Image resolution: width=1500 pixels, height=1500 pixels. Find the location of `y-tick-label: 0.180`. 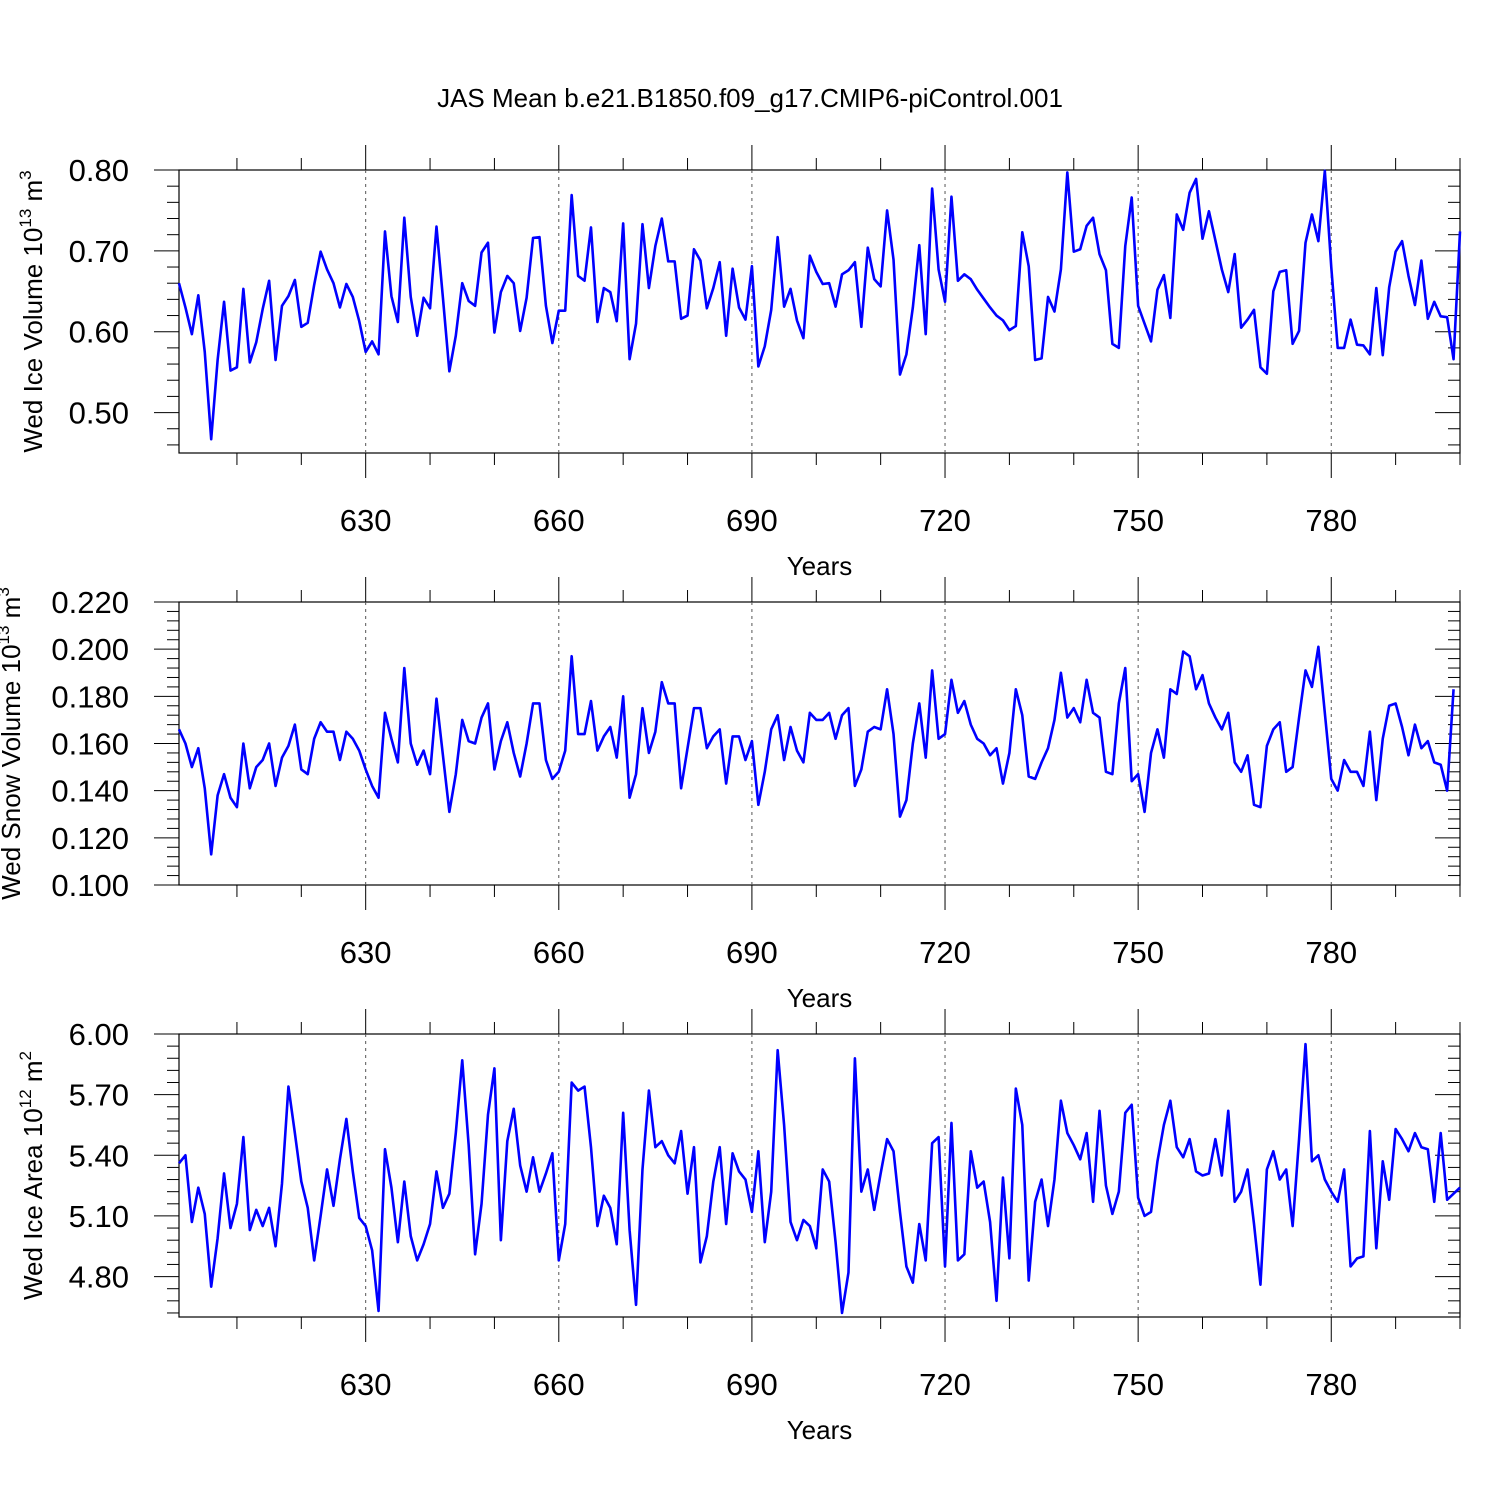

y-tick-label: 0.180 is located at coordinates (90, 696).